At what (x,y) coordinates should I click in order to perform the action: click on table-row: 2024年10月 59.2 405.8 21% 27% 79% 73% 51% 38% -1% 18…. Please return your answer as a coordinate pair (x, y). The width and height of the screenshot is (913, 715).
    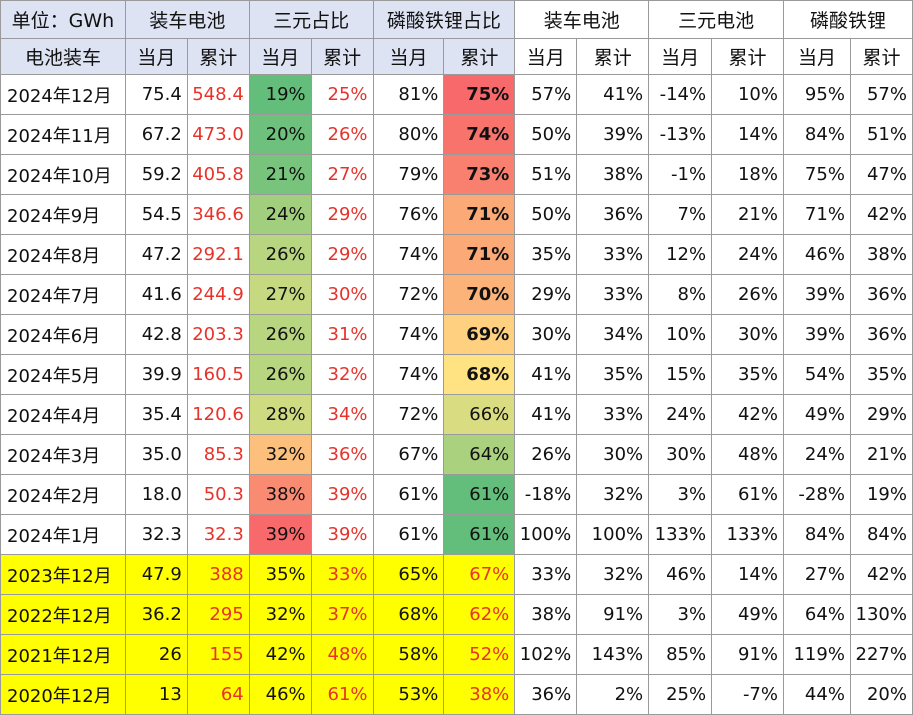
    Looking at the image, I should click on (456, 174).